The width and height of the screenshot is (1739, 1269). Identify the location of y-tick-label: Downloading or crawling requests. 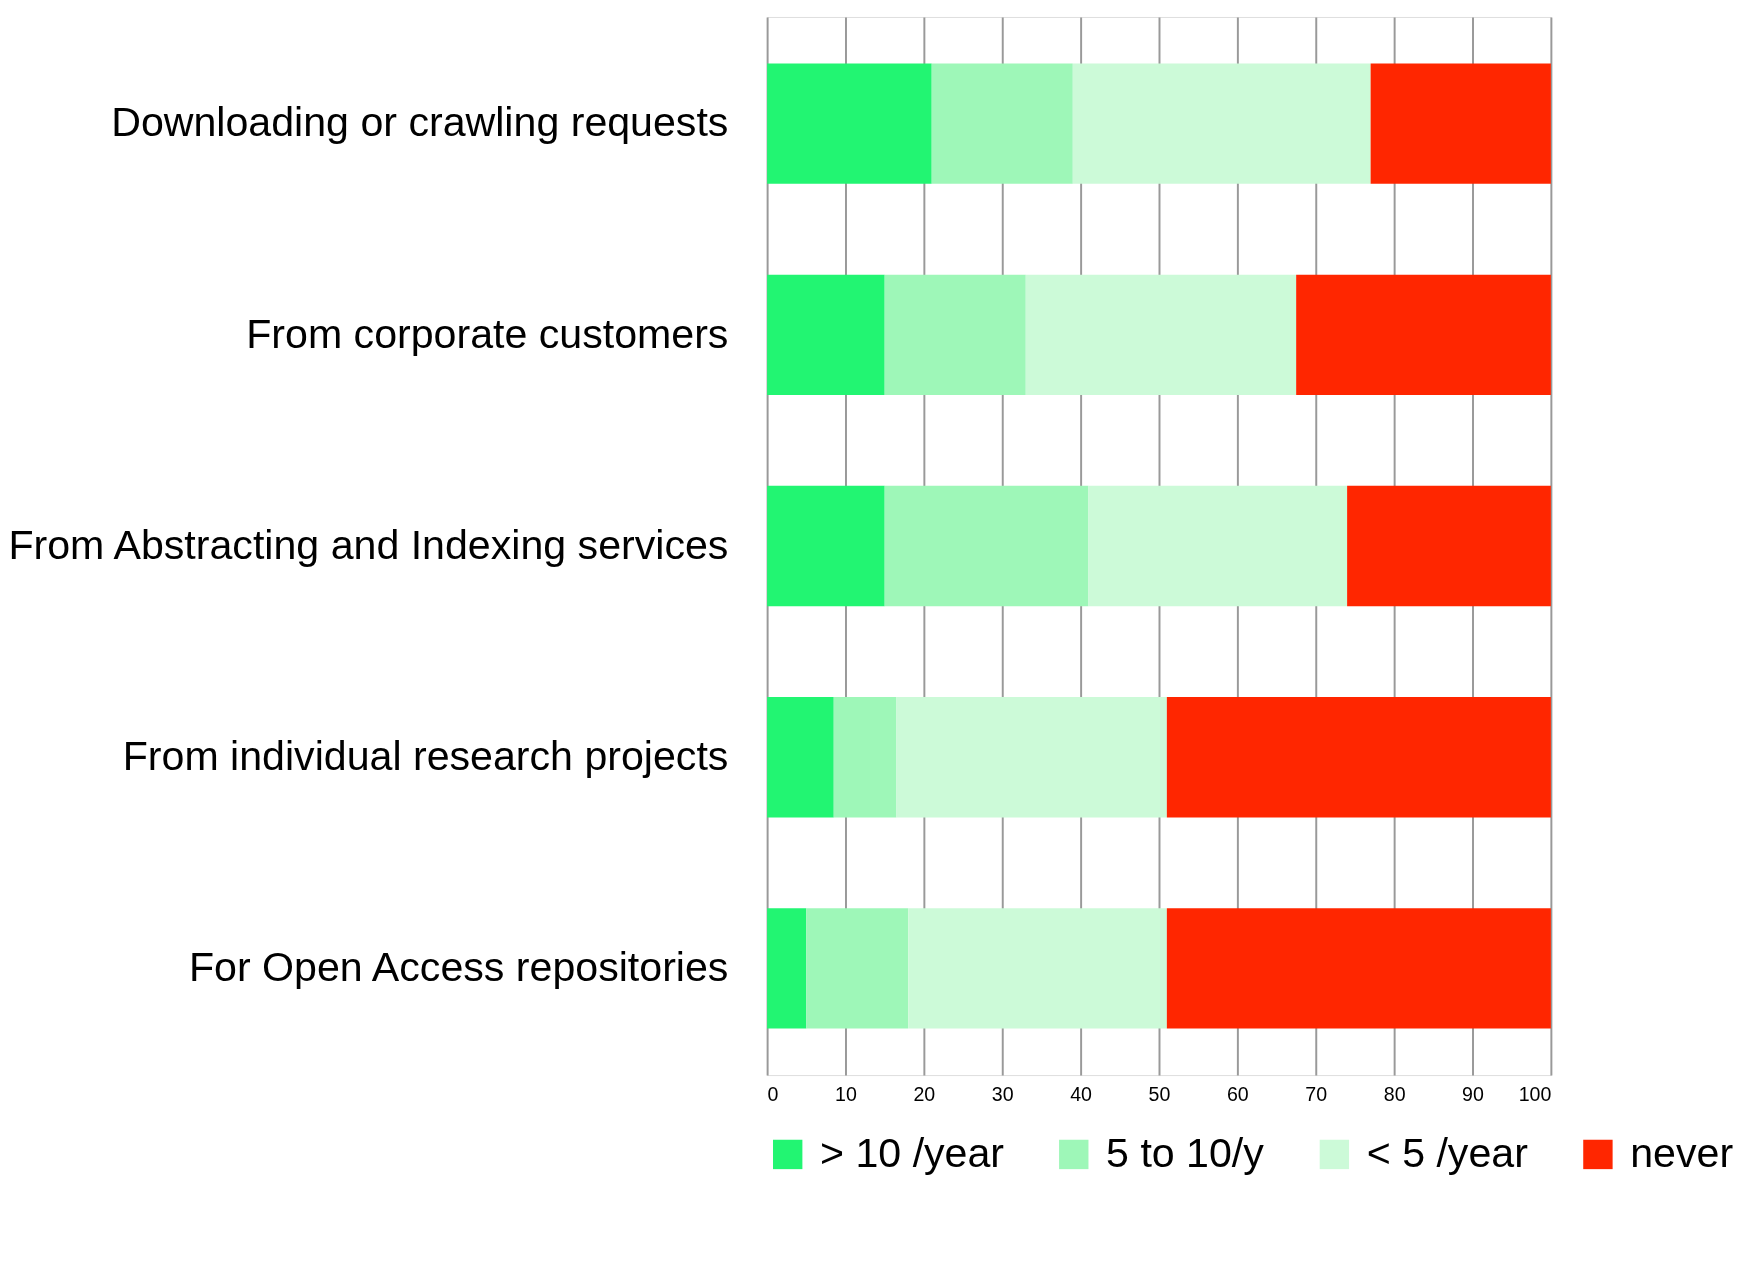
(420, 122).